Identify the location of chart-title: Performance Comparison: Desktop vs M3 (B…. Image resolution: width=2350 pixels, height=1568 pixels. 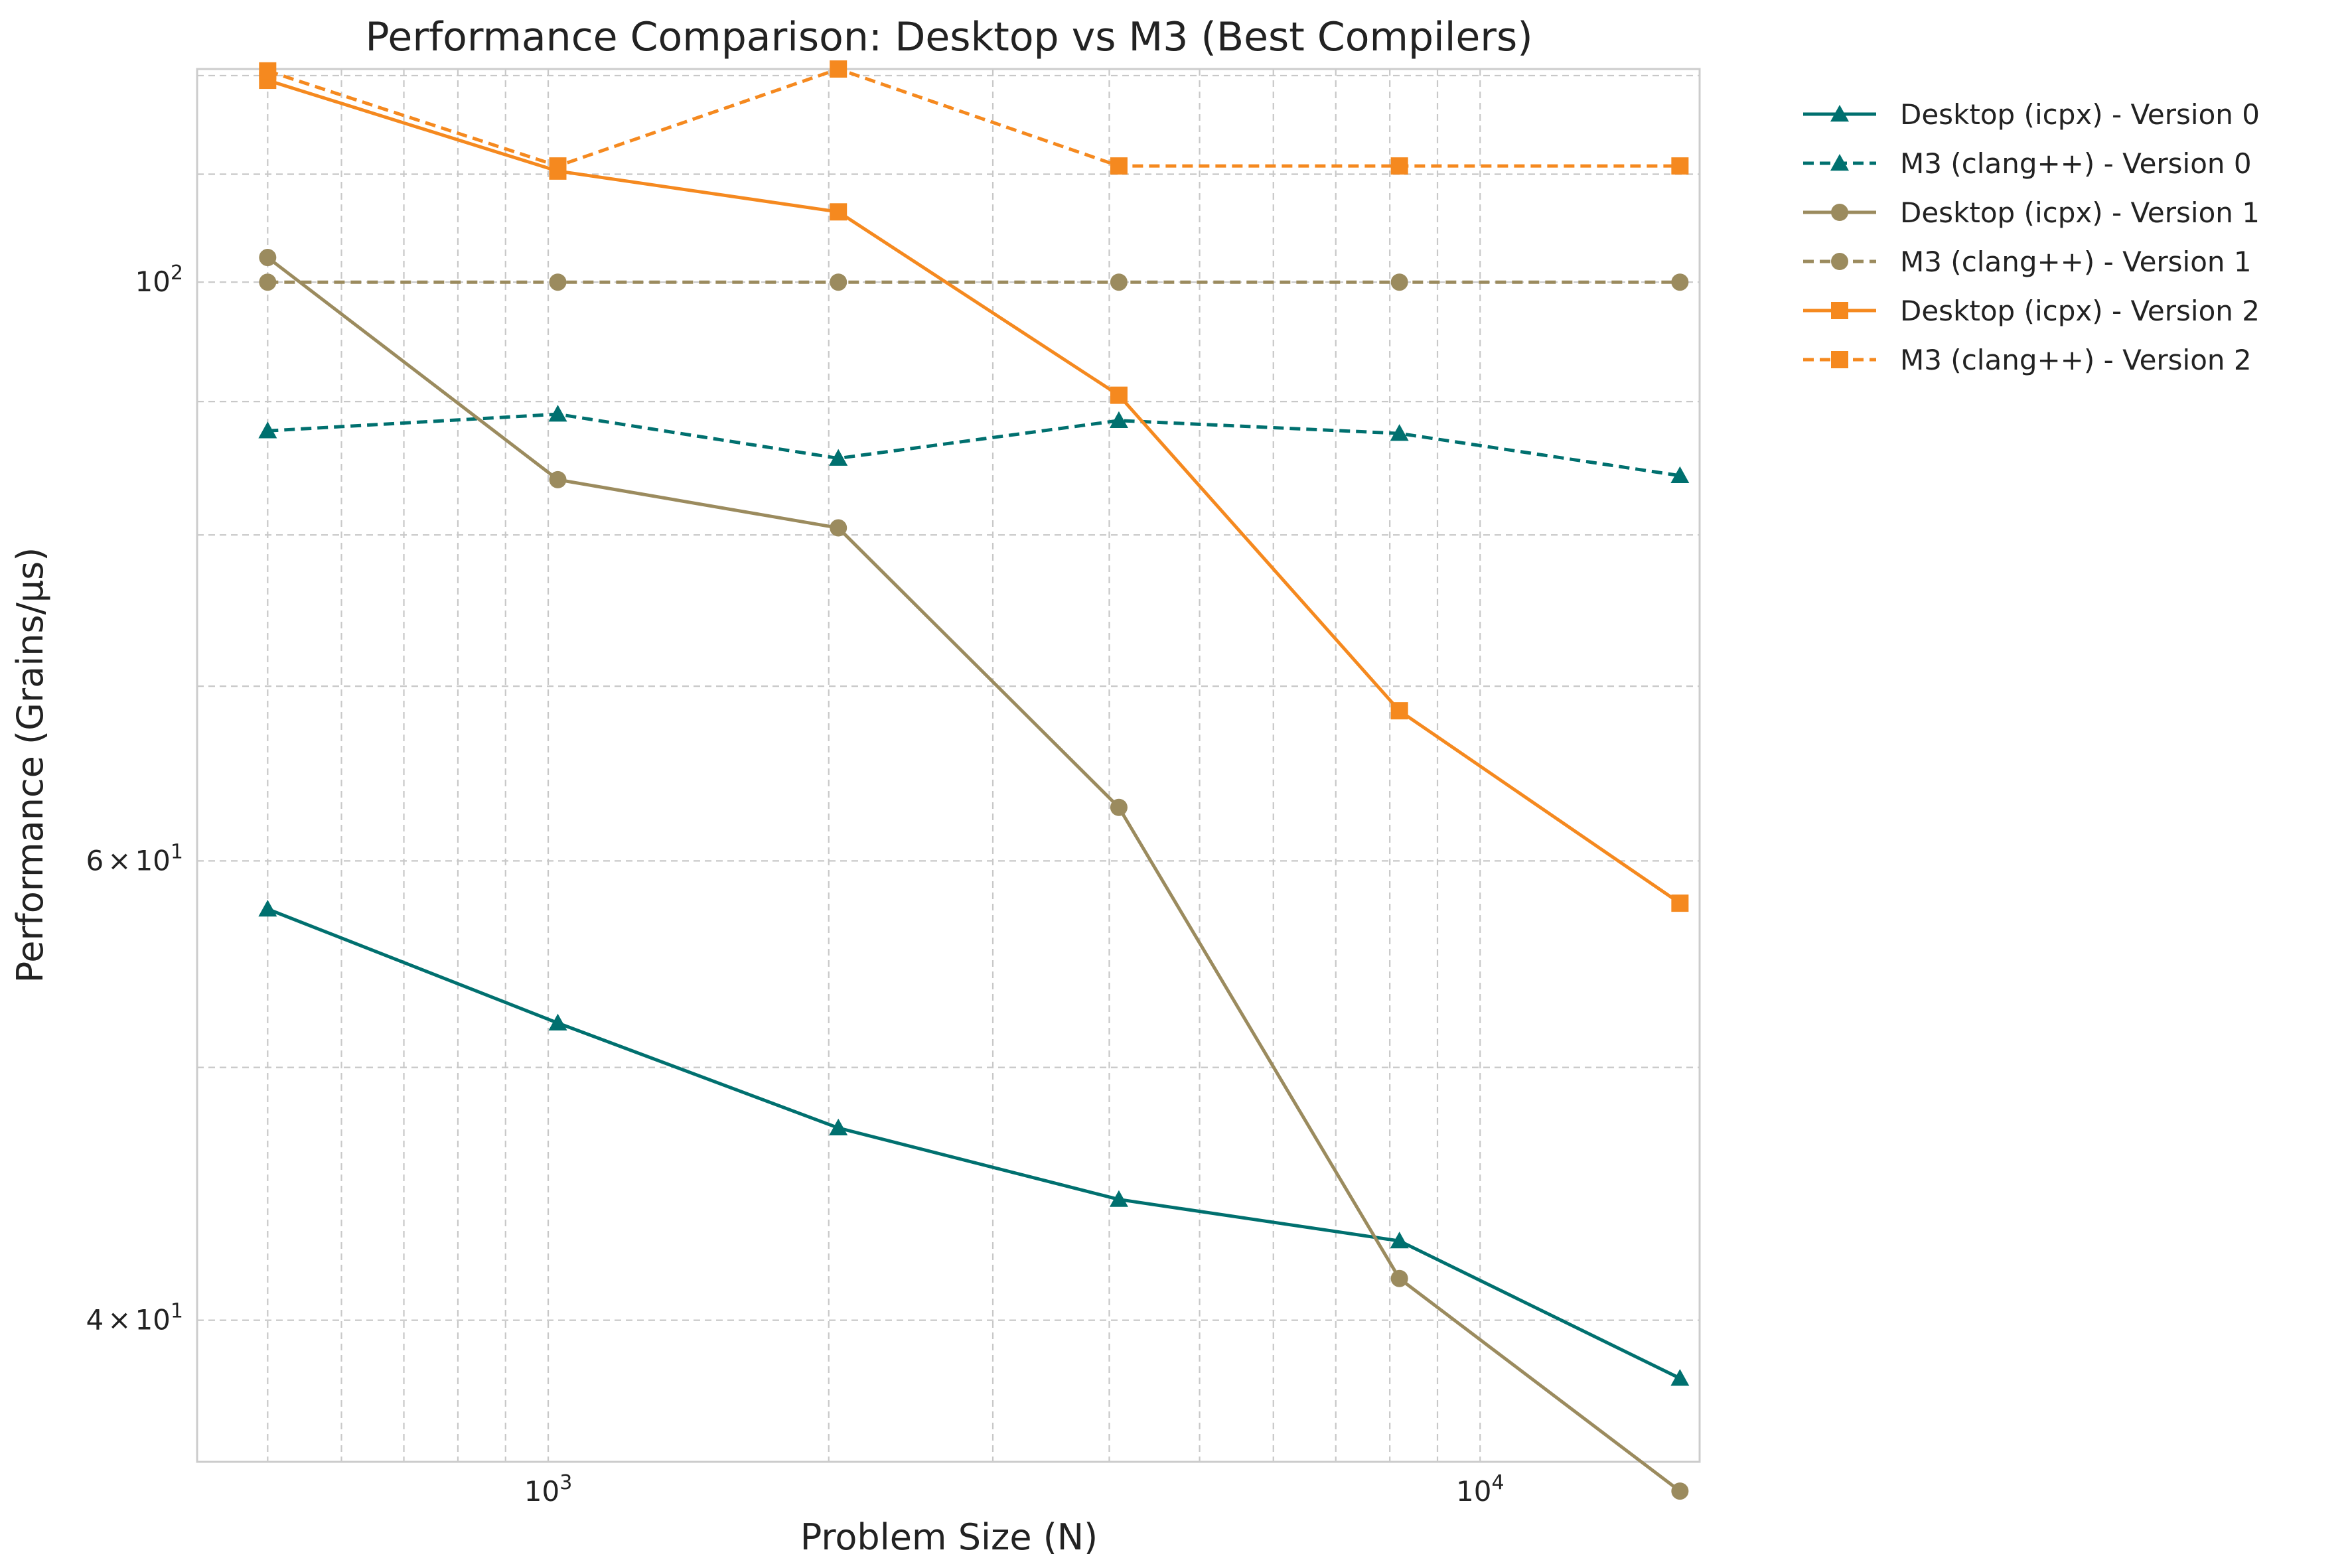
(948, 37).